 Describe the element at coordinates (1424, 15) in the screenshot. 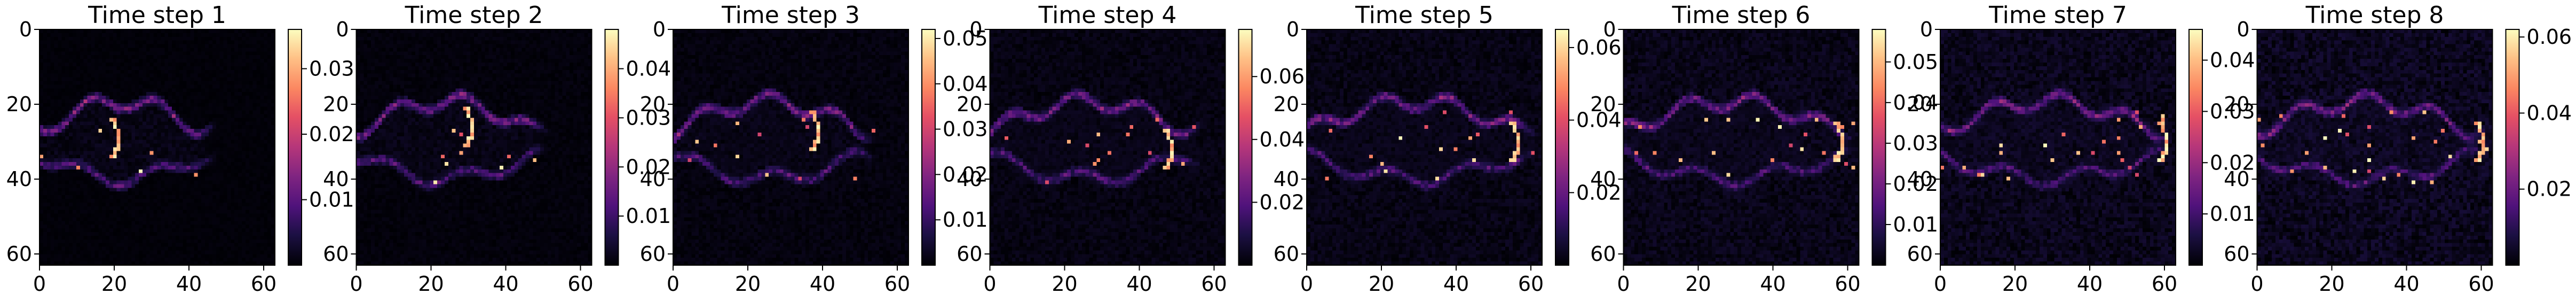

I see `panel-title: Time step 5` at that location.